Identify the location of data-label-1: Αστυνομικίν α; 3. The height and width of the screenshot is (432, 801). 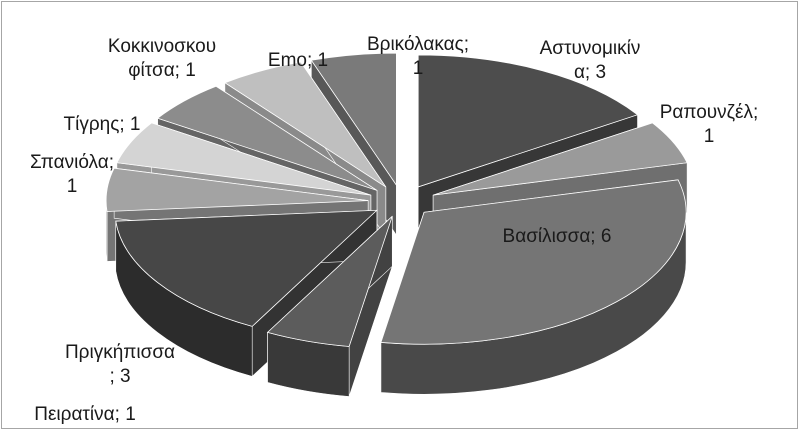
(590, 60).